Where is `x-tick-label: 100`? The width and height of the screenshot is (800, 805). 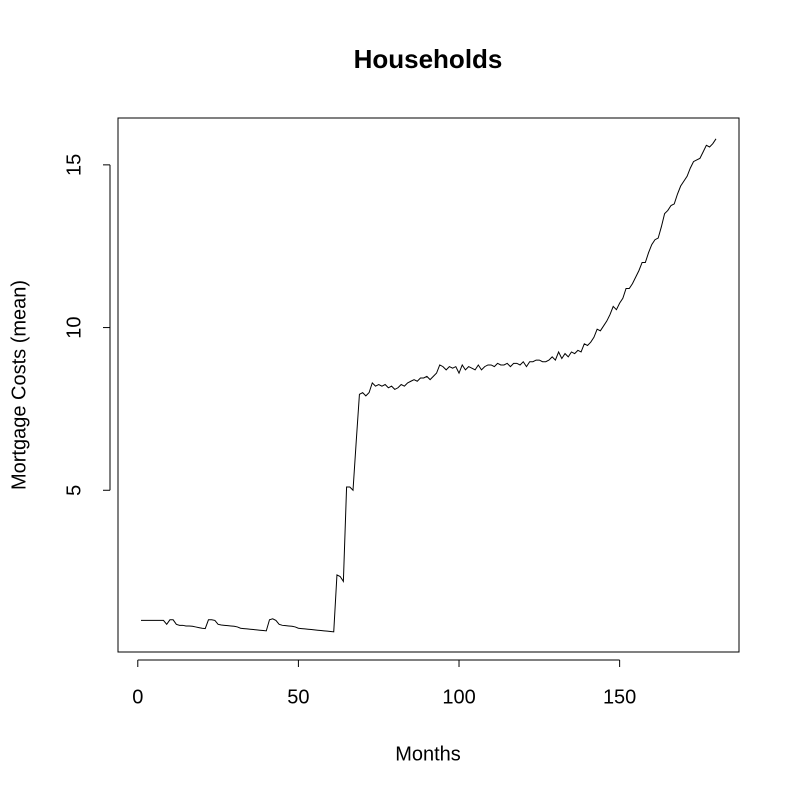 x-tick-label: 100 is located at coordinates (458, 697).